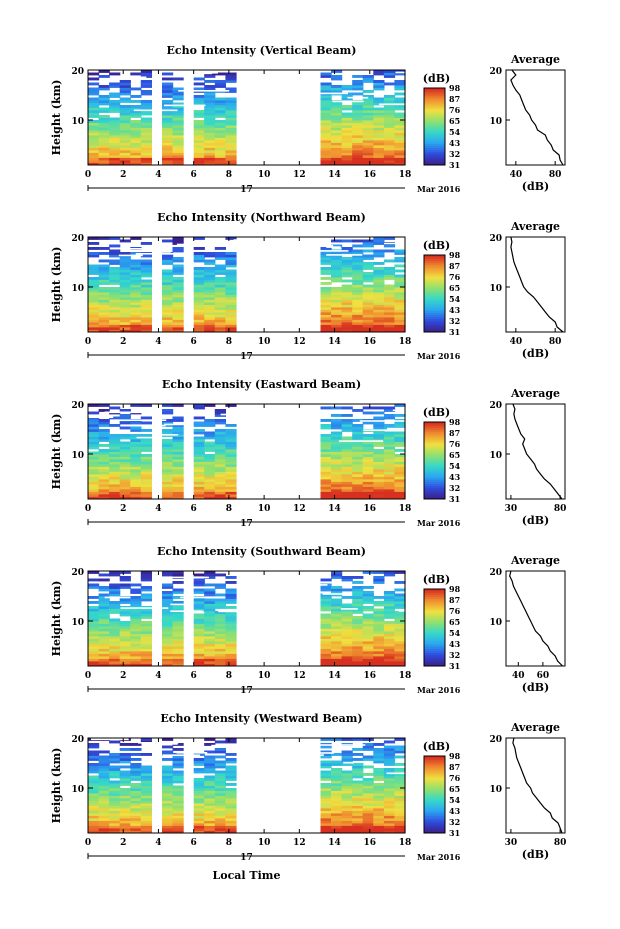 The image size is (620, 929). Describe the element at coordinates (495, 122) in the screenshot. I see `profile-y-tick-label: 10` at that location.